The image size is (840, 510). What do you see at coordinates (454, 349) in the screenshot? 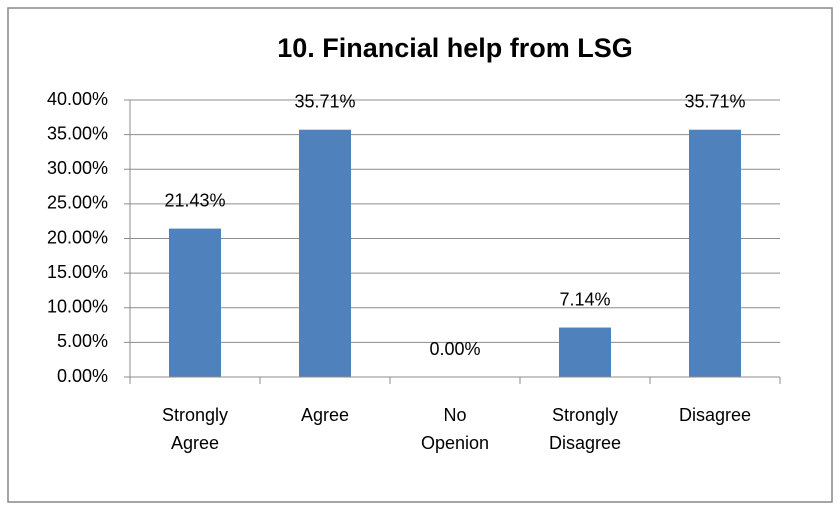
I see `data-label: 0.00%` at bounding box center [454, 349].